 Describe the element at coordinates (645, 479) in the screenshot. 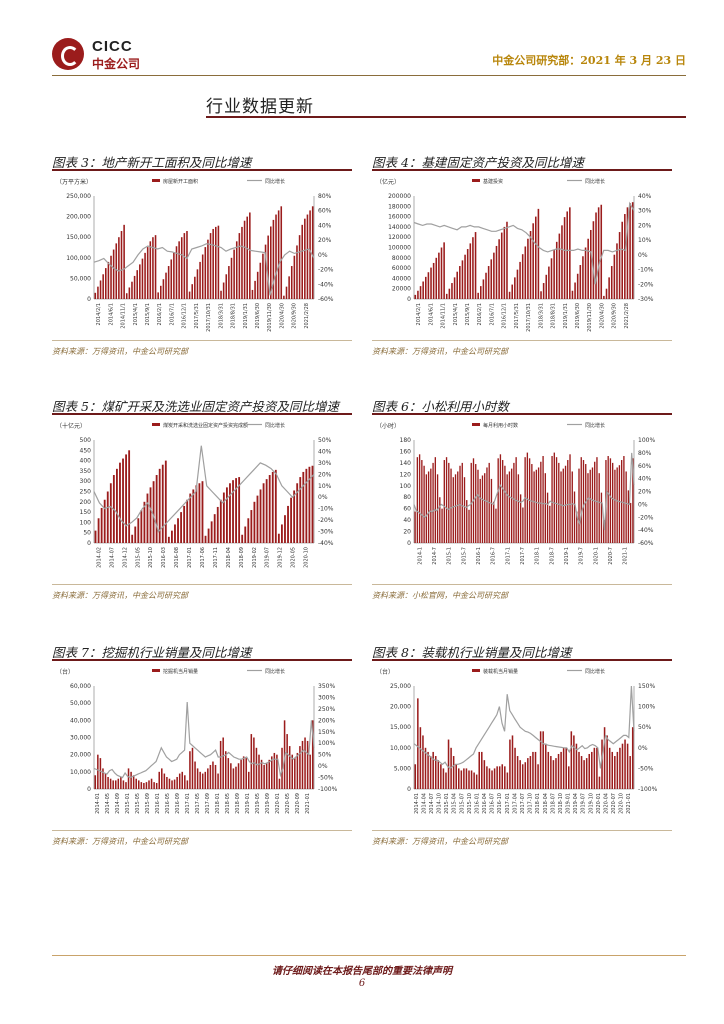

I see `y-right-tick-label: 40%` at that location.